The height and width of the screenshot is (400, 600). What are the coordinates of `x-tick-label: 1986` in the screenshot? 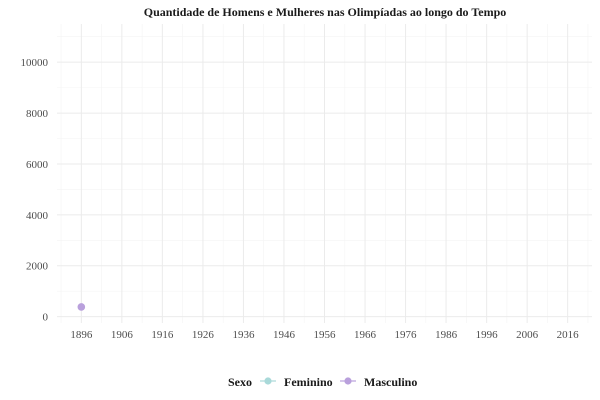 It's located at (446, 335).